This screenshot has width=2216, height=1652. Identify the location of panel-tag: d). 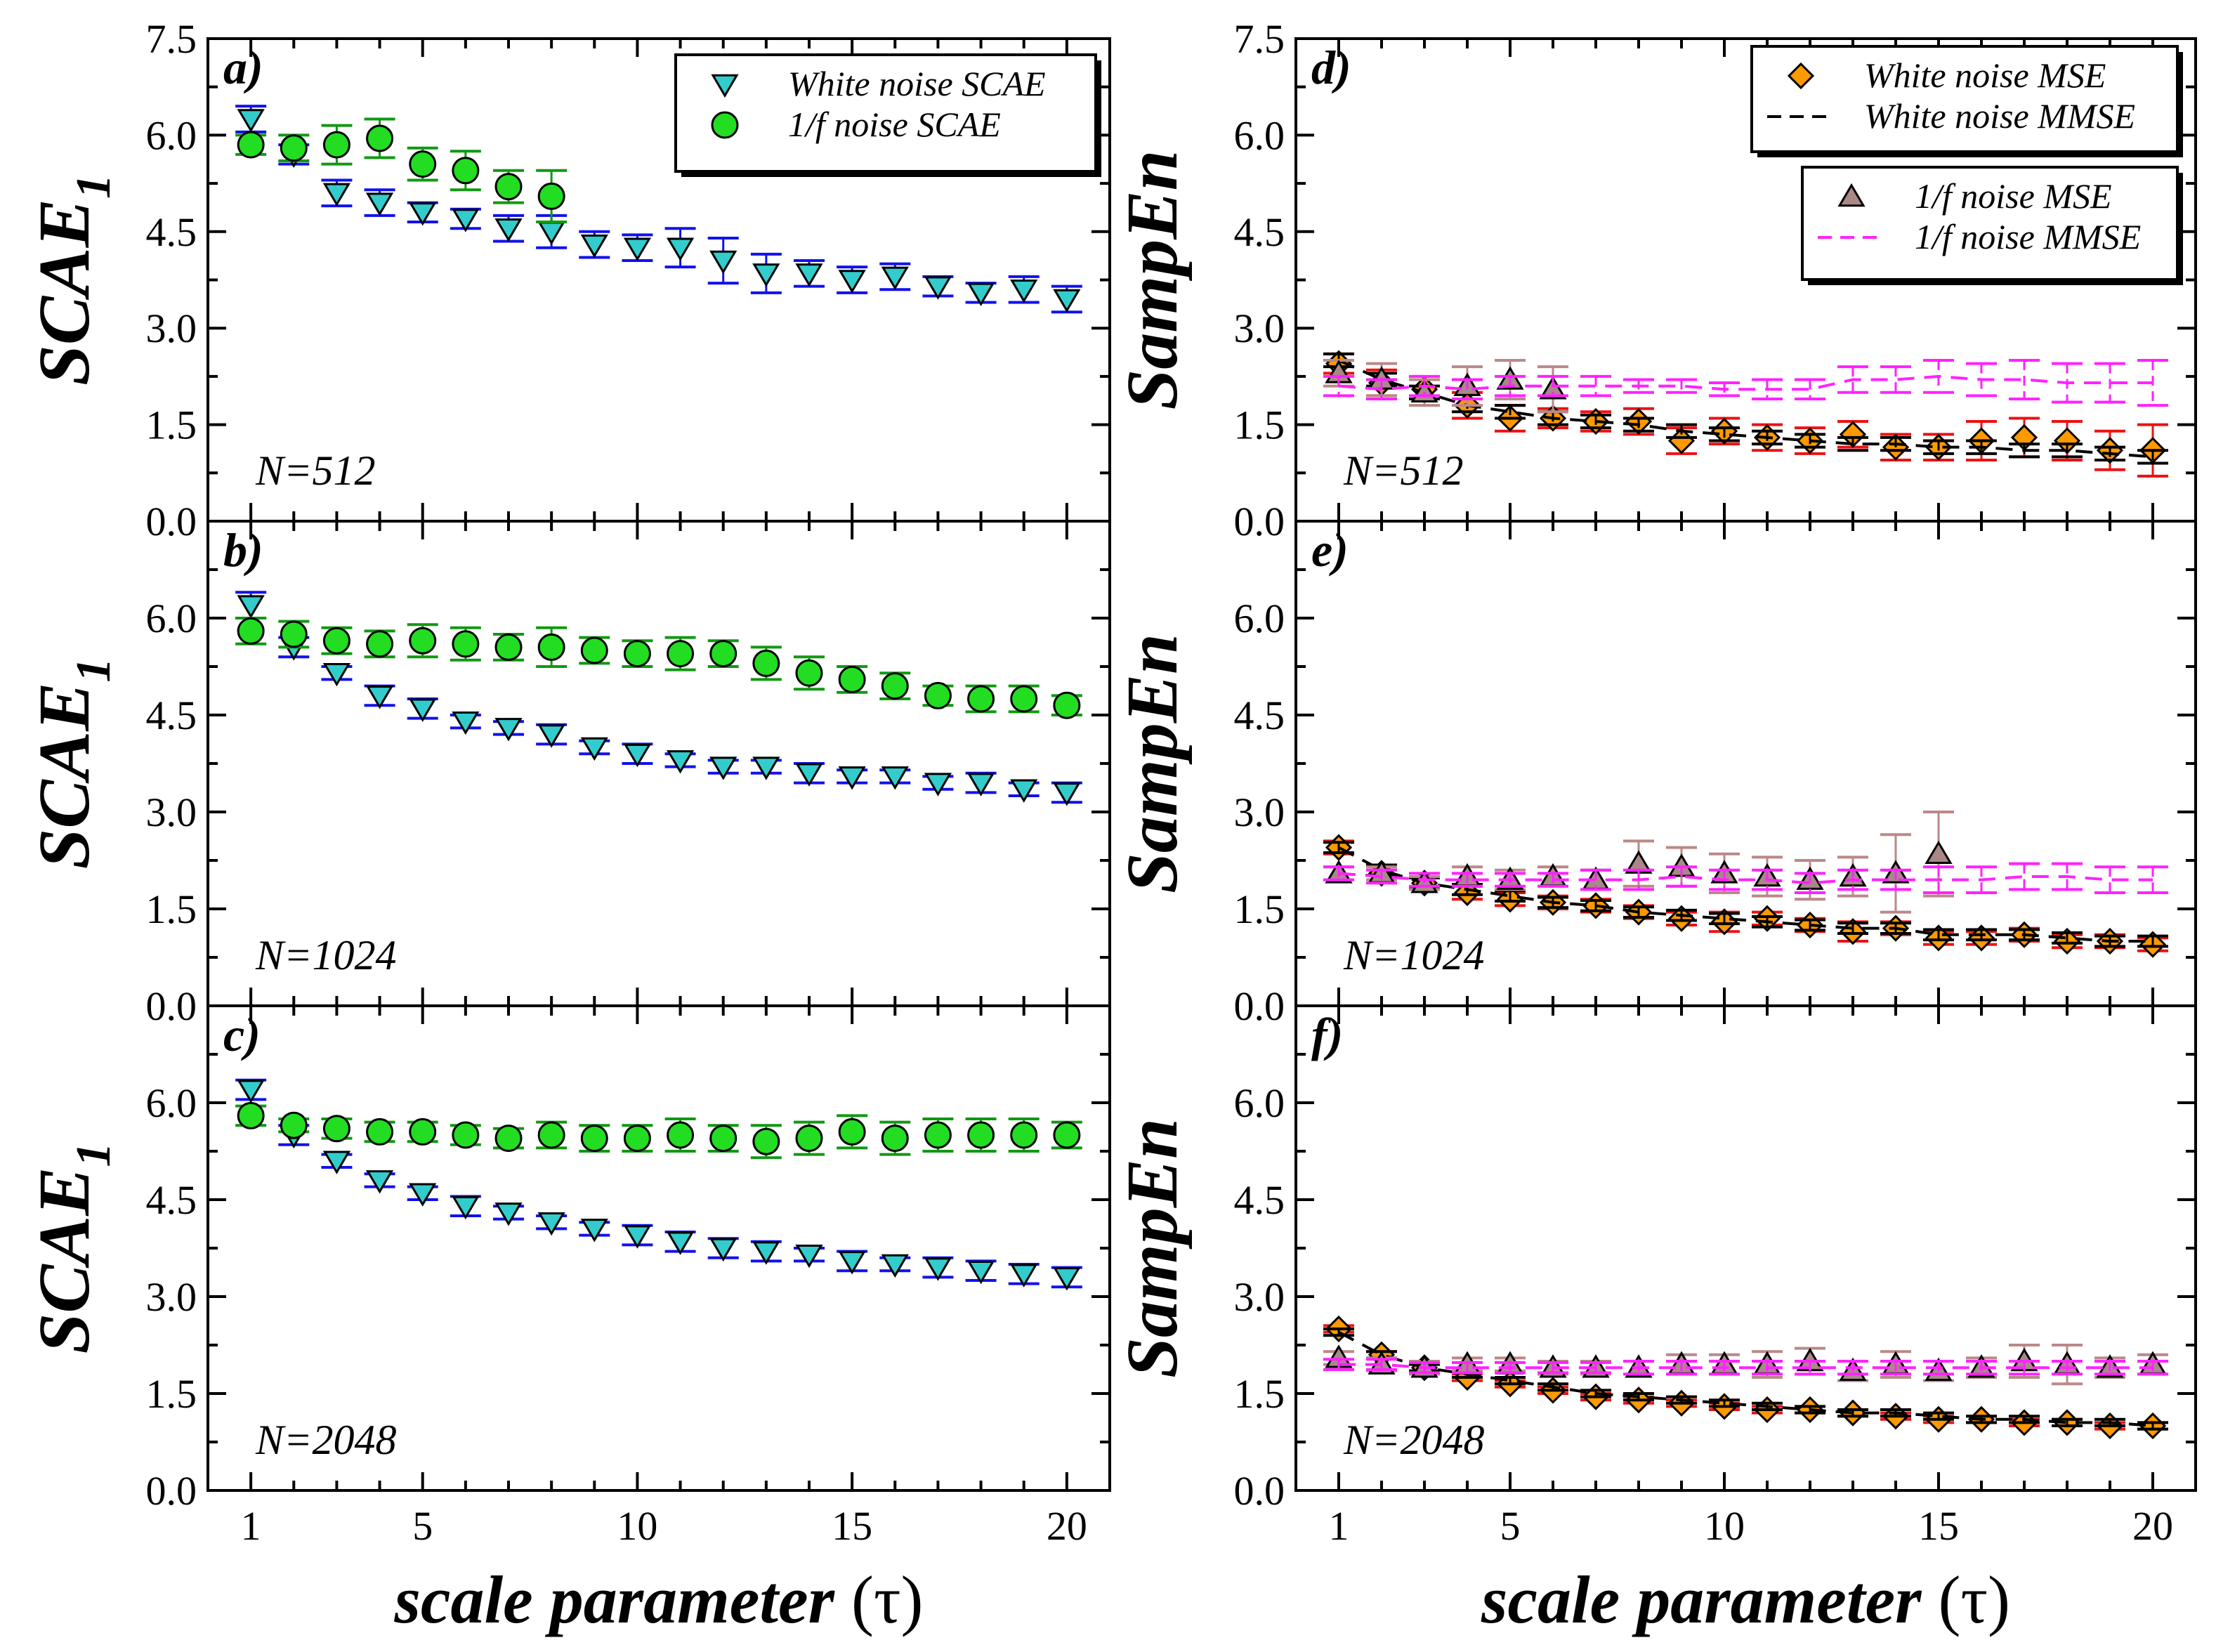
(1331, 67).